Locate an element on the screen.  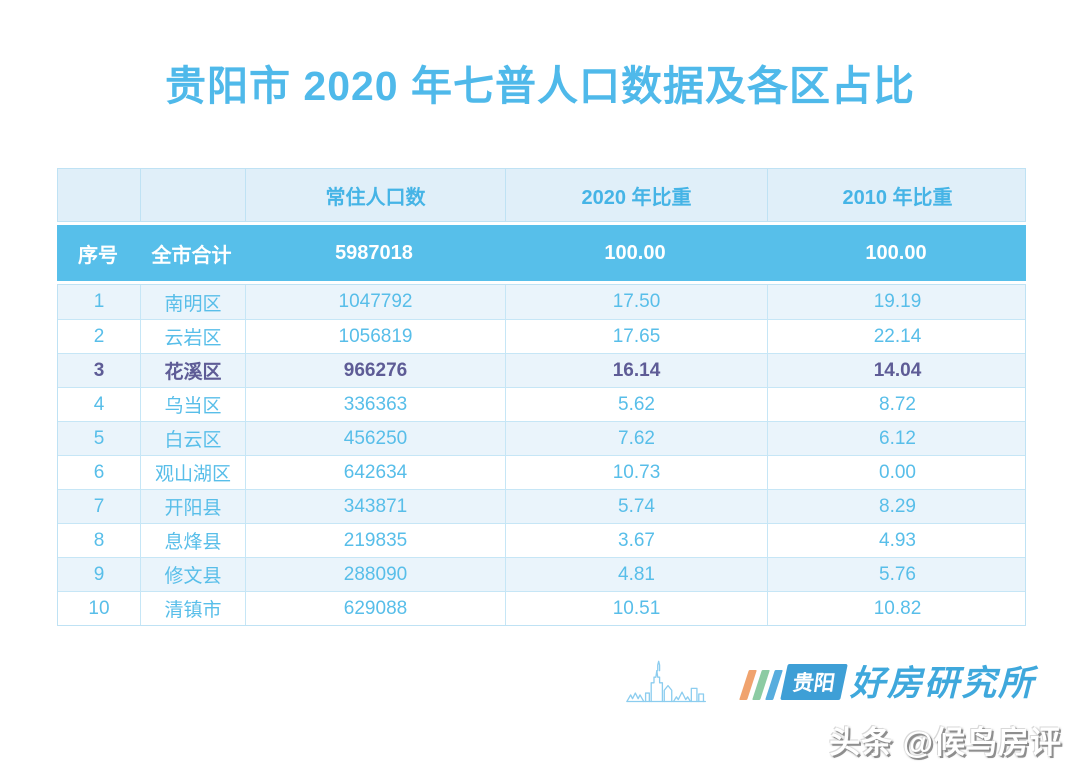
row-no: 4 is located at coordinates (99, 404).